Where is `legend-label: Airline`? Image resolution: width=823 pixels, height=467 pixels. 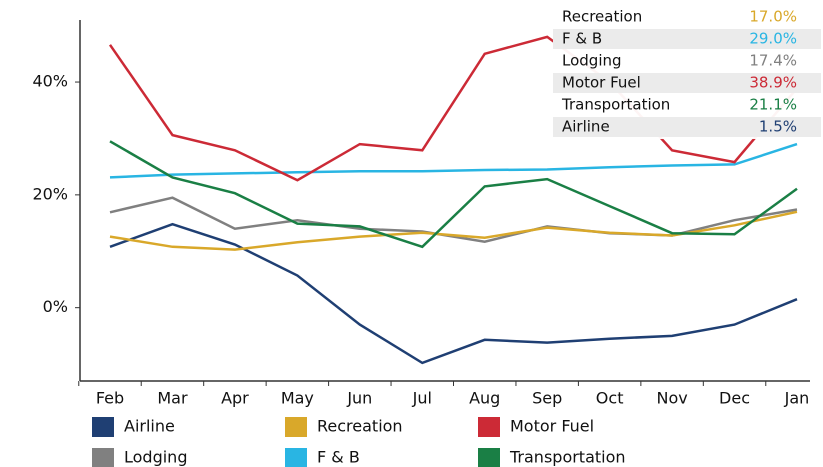
legend-label: Airline is located at coordinates (149, 426).